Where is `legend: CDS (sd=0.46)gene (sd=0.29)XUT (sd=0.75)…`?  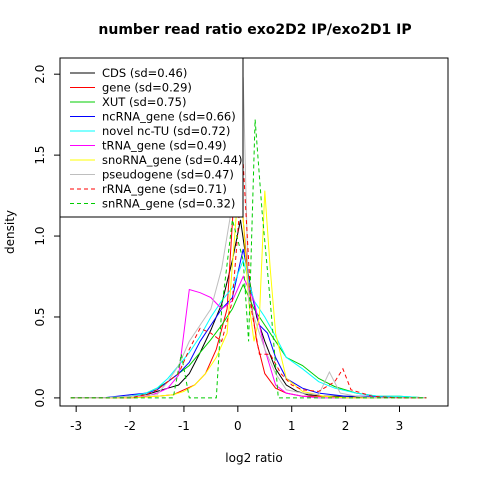 legend: CDS (sd=0.46)gene (sd=0.29)XUT (sd=0.75)… is located at coordinates (151, 137).